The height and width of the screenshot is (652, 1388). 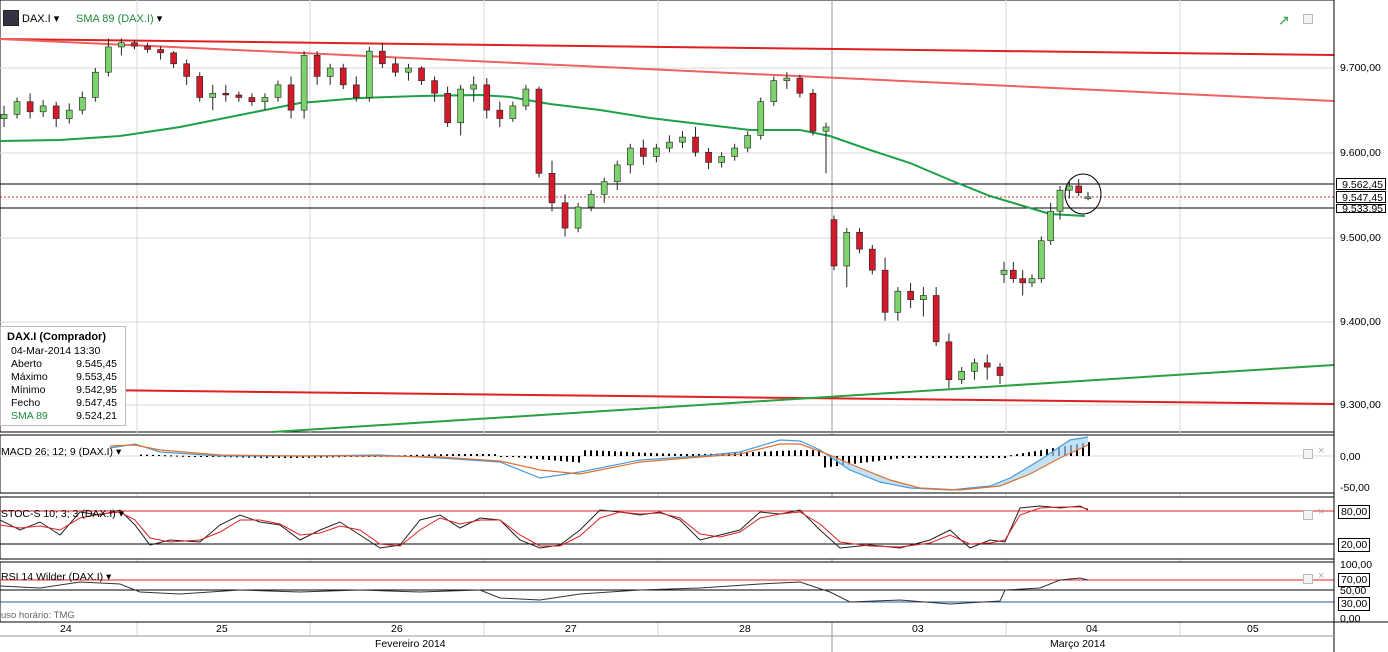 I want to click on stoch-d, so click(x=544, y=527).